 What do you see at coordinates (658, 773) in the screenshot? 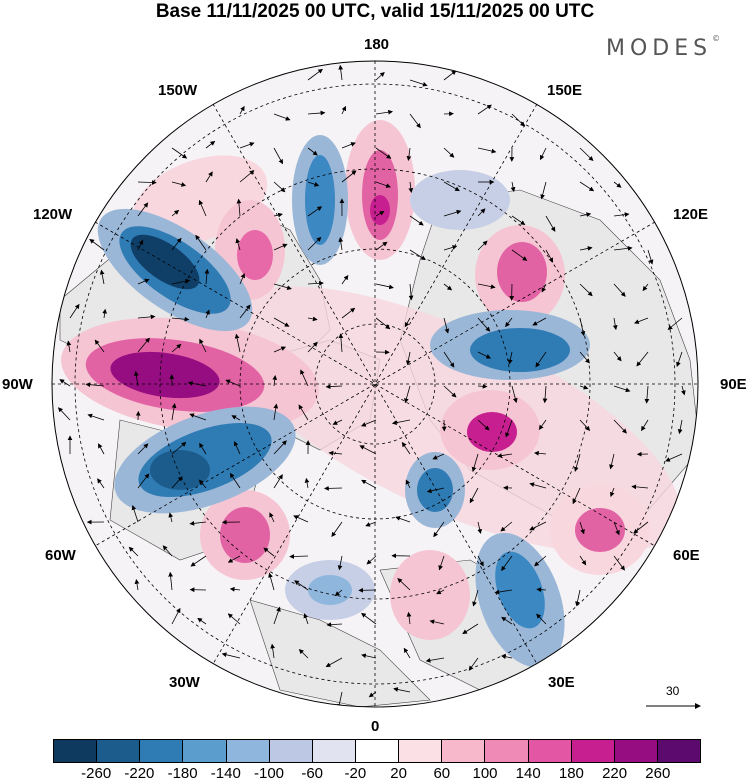
I see `colorbar-tick-label: 260` at bounding box center [658, 773].